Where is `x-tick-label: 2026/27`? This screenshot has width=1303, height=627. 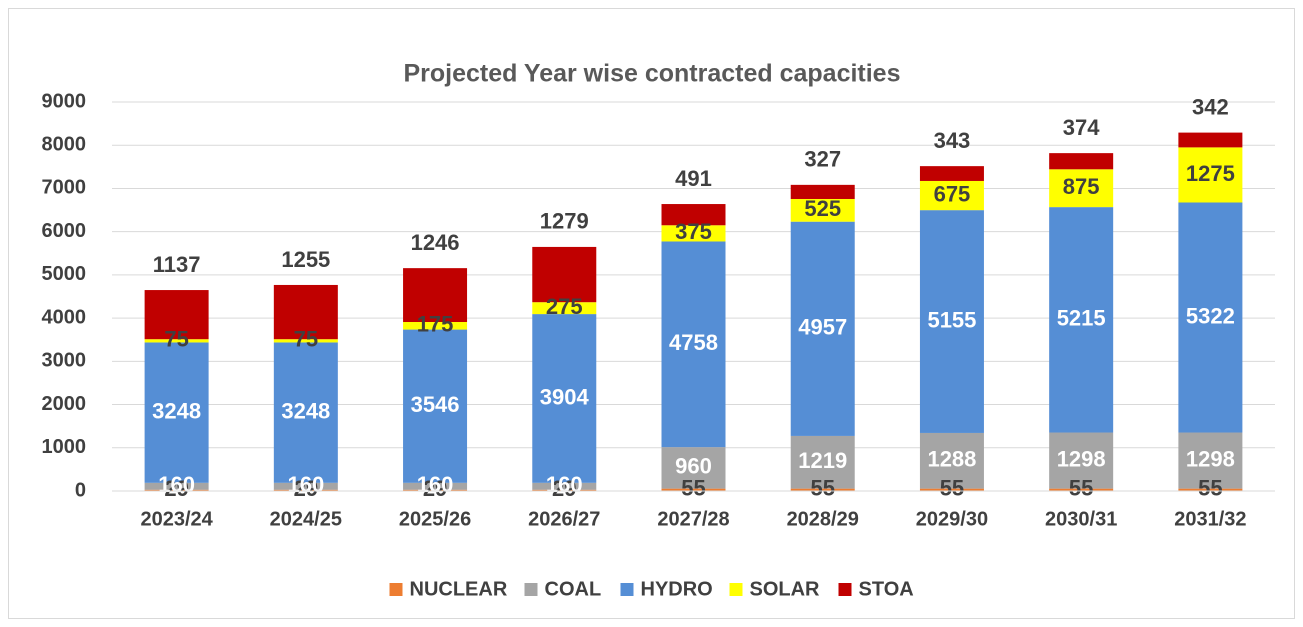 x-tick-label: 2026/27 is located at coordinates (564, 519).